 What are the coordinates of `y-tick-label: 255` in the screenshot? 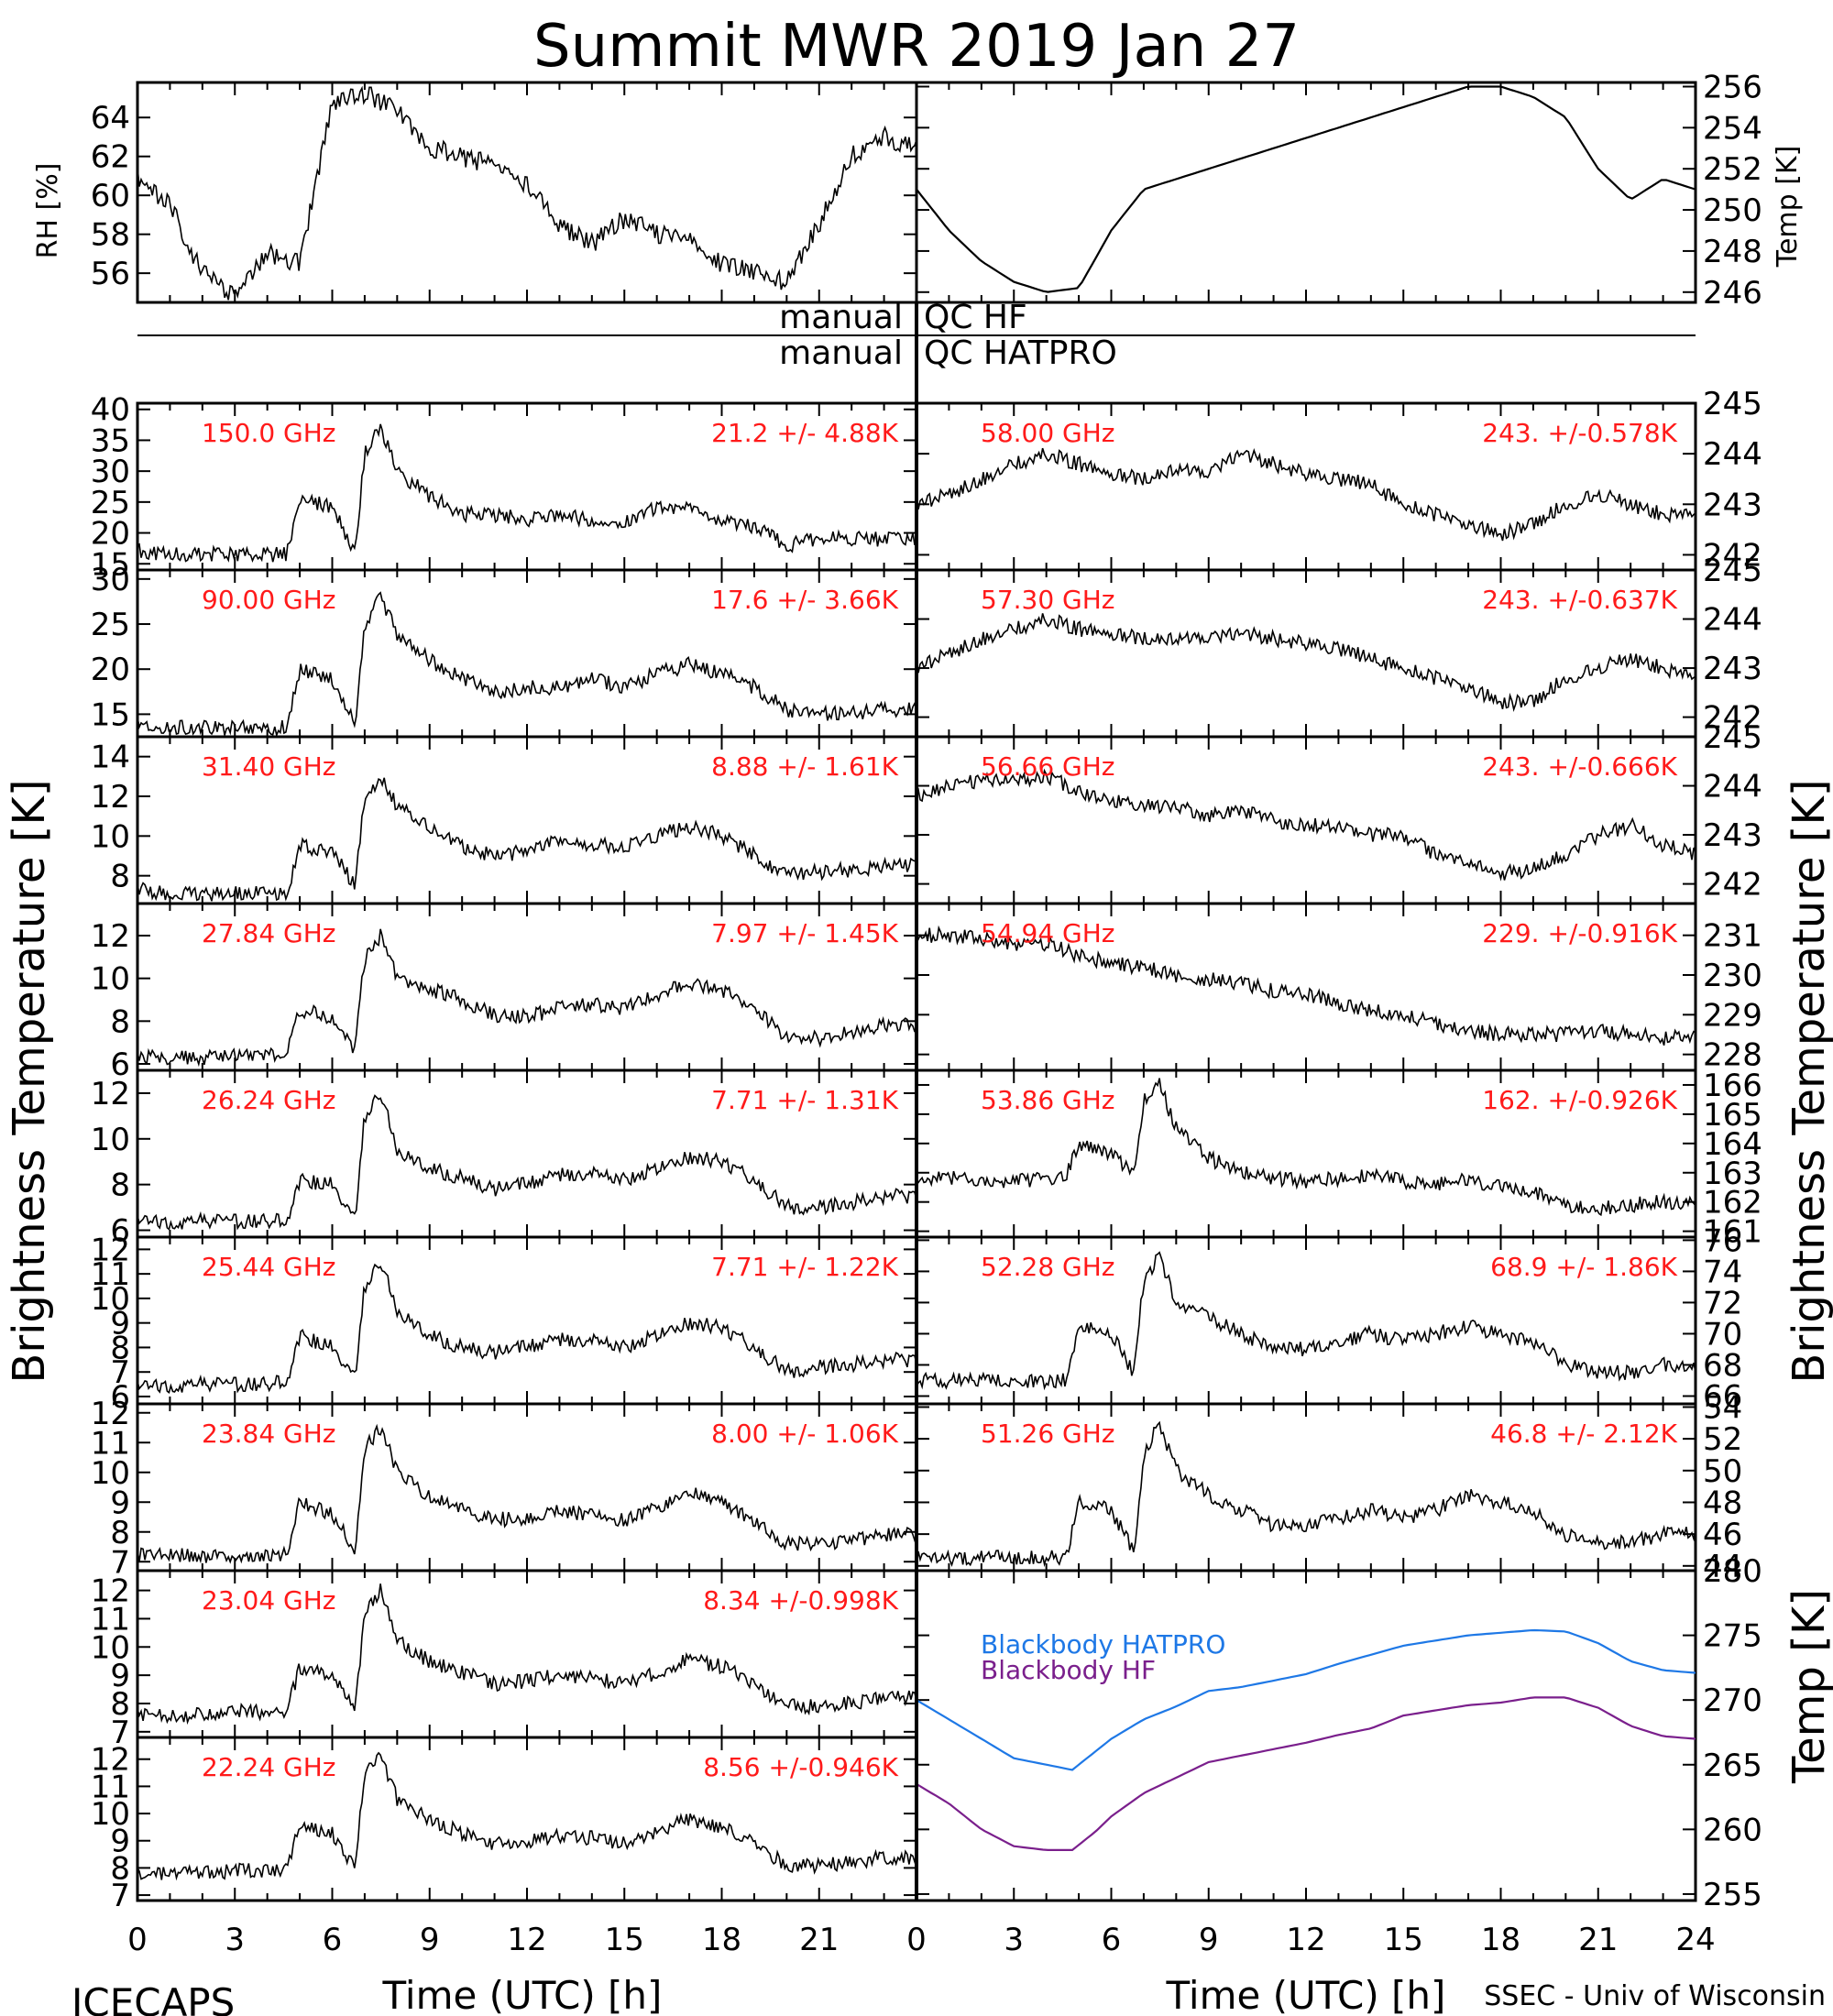 It's located at (1732, 1895).